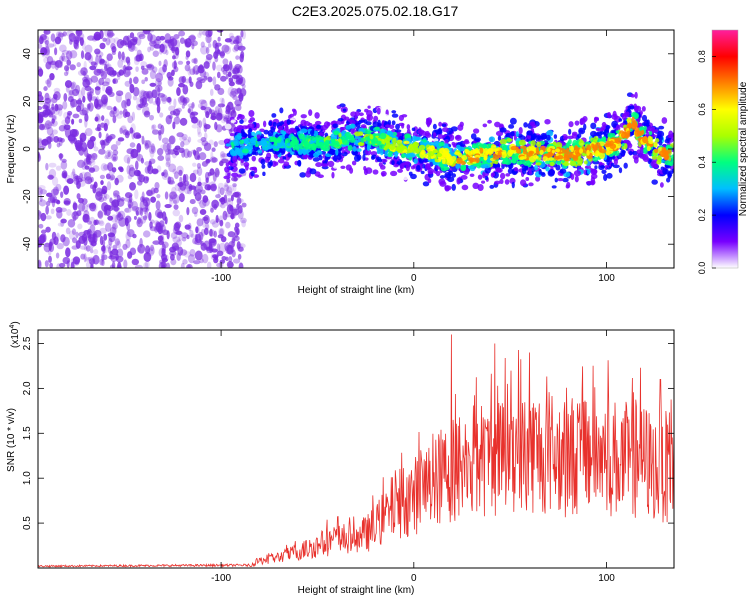  What do you see at coordinates (743, 148) in the screenshot?
I see `colorbar-label: Normalized spectral amplitude` at bounding box center [743, 148].